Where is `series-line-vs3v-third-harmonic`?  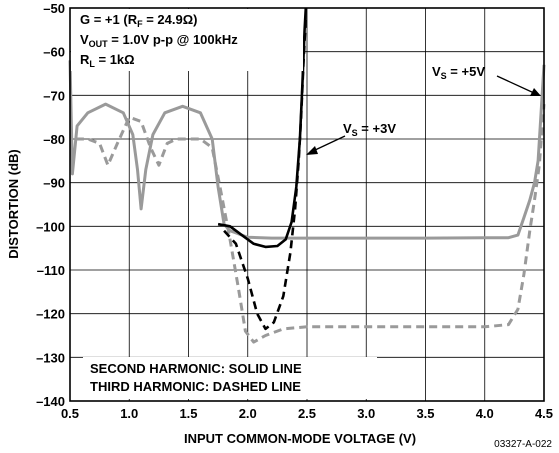 series-line-vs3v-third-harmonic is located at coordinates (265, 173).